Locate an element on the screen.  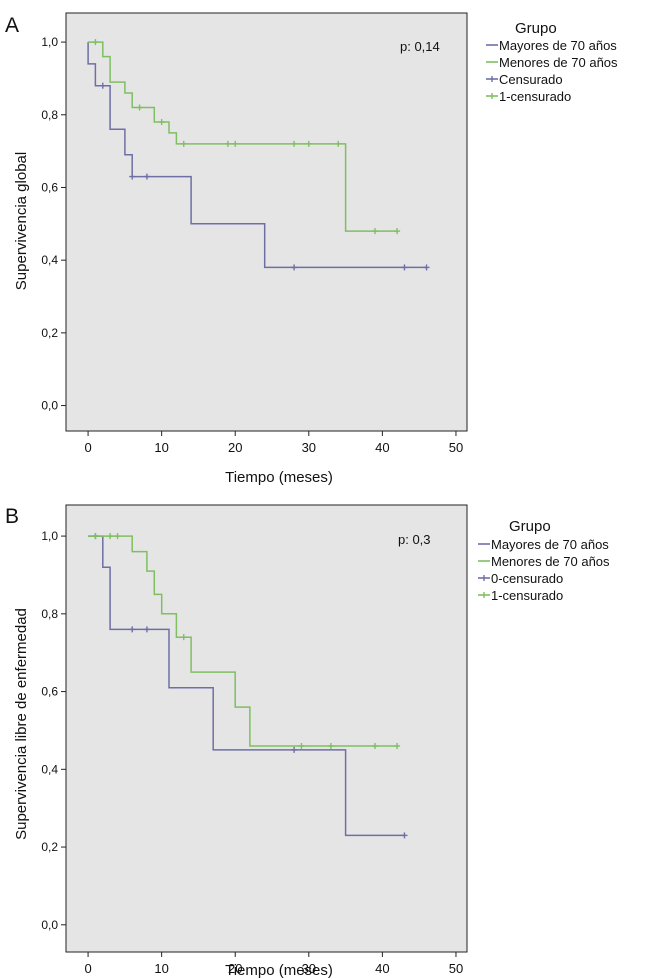
panel-b-x-axis-label: Tiempo (meses) is located at coordinates (279, 970).